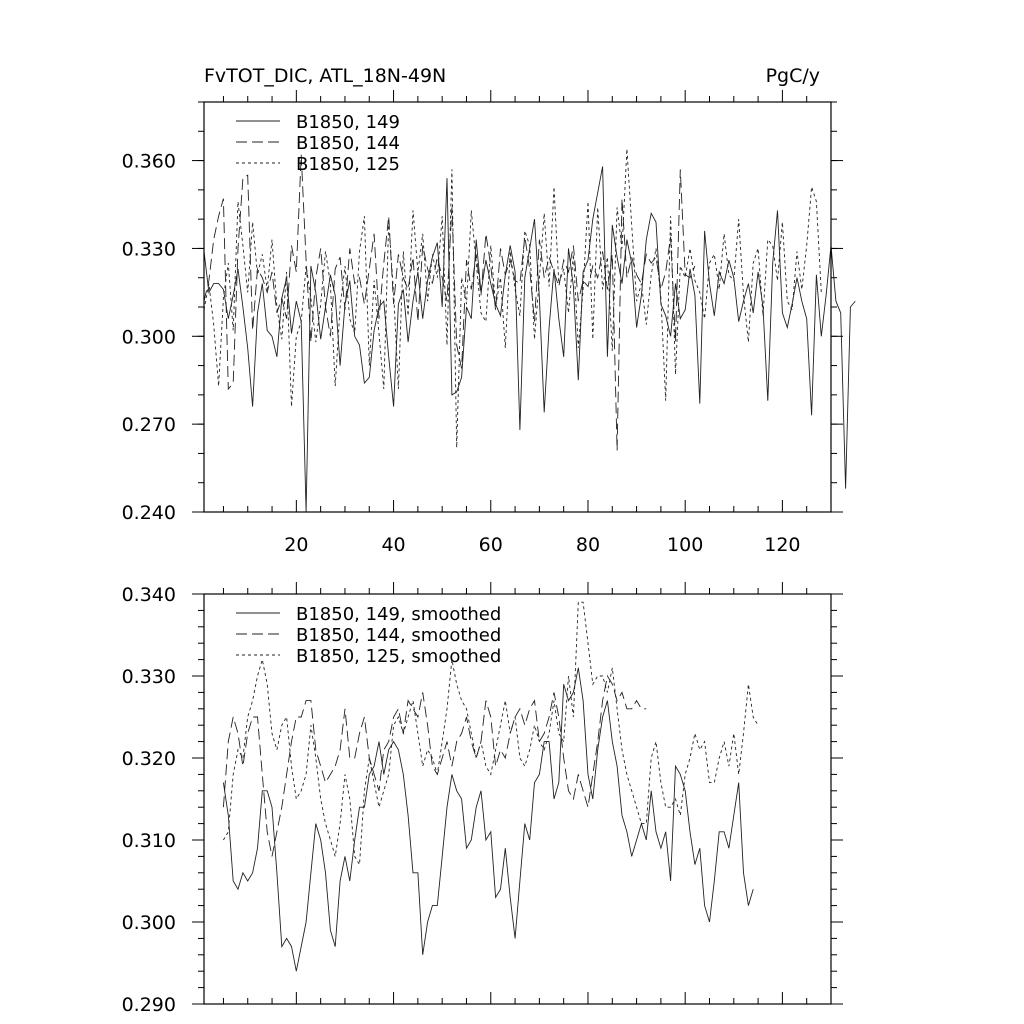 The width and height of the screenshot is (1024, 1024). I want to click on chart-units-label: PgC/y, so click(793, 76).